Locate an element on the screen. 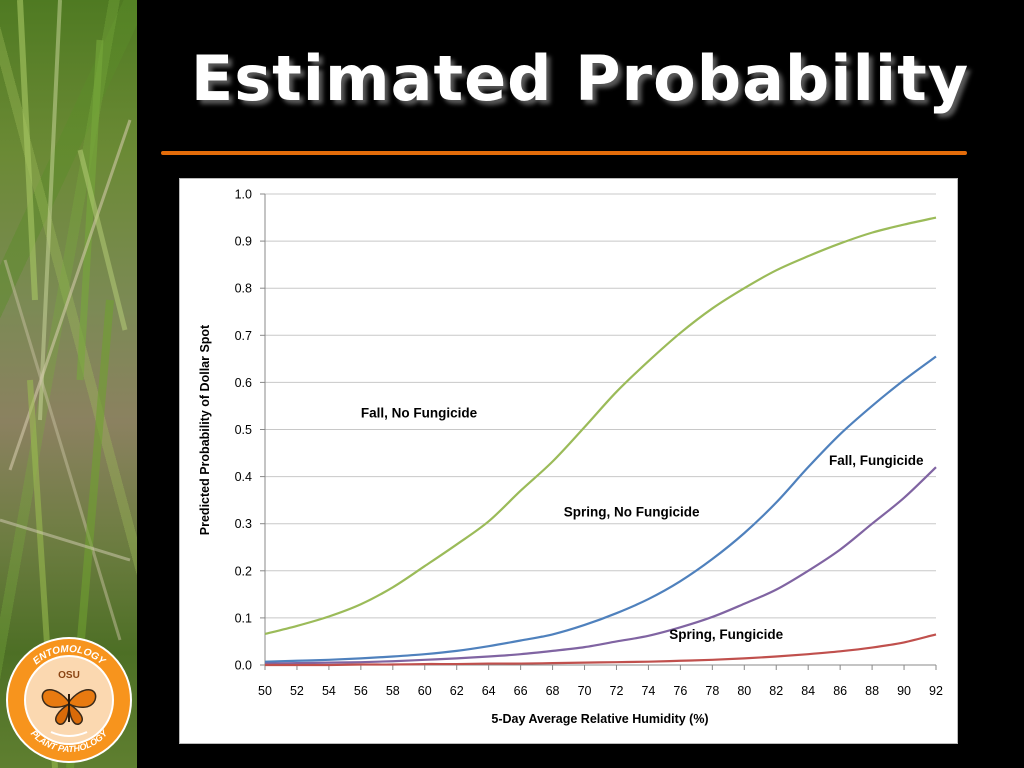 The width and height of the screenshot is (1024, 768). x-axis-label: 5-Day Average Relative Humidity (%) is located at coordinates (599, 719).